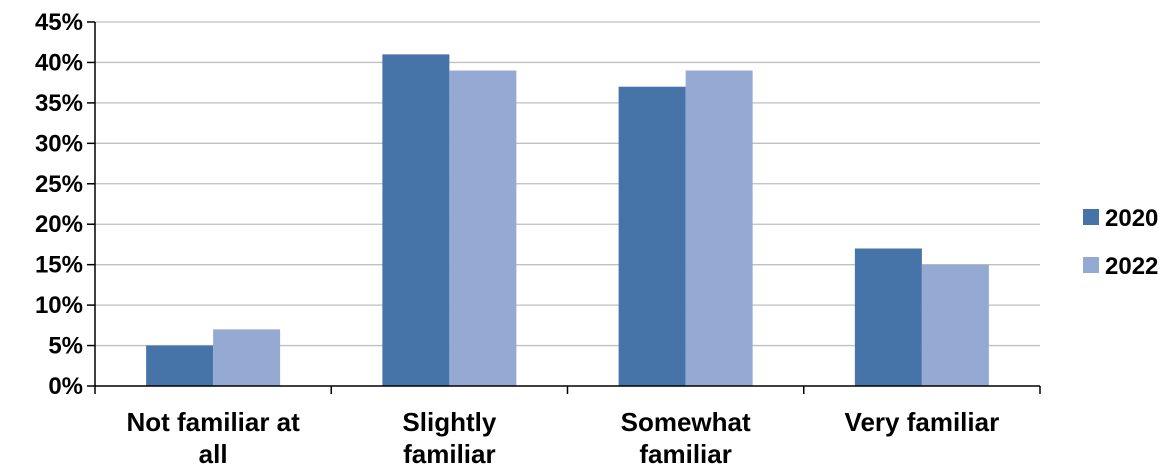 The image size is (1170, 475). I want to click on y-tick-label: 20%, so click(59, 224).